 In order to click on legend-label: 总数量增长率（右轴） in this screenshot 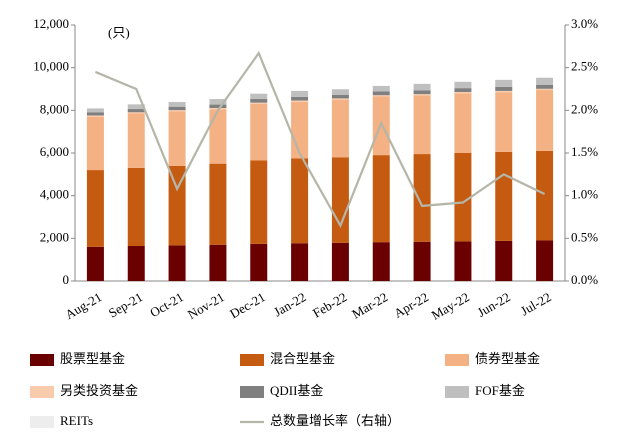, I will do `click(335, 420)`.